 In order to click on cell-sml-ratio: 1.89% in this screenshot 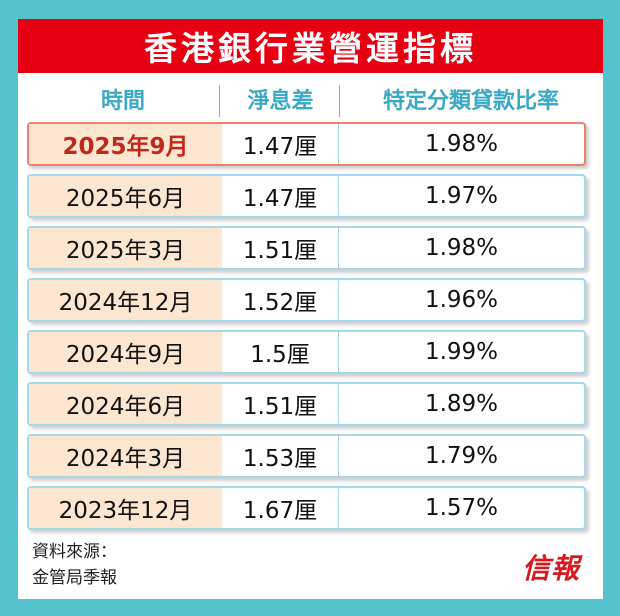, I will do `click(461, 404)`.